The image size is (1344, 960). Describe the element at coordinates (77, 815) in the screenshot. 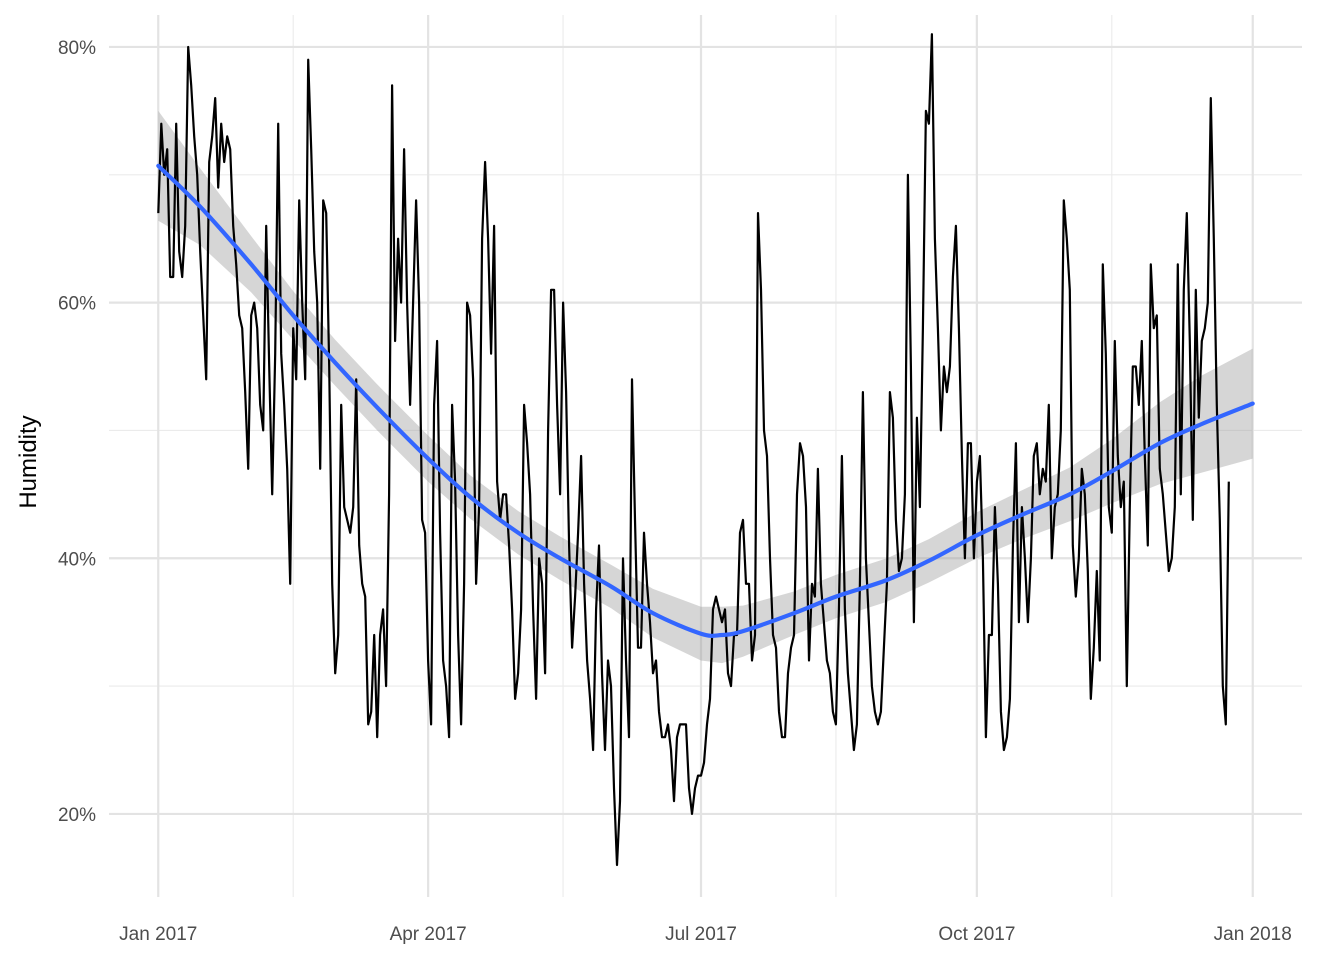

I see `y-tick-label: 20%` at that location.